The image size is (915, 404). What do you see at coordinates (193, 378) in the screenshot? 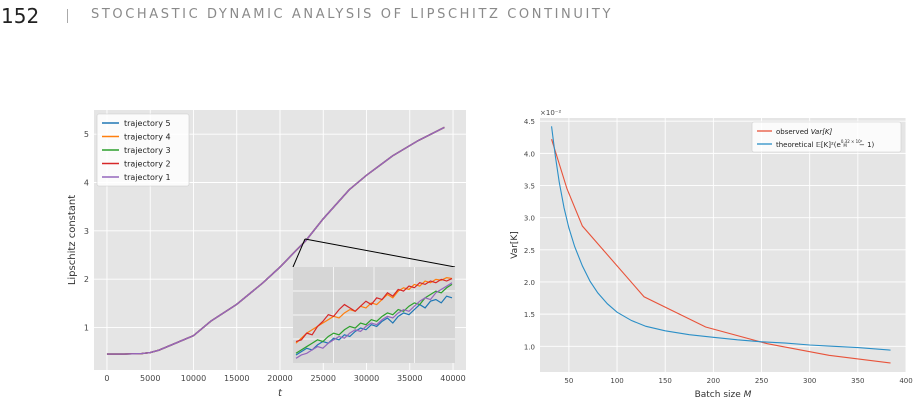
I see `x-tick-label: 10000` at bounding box center [193, 378].